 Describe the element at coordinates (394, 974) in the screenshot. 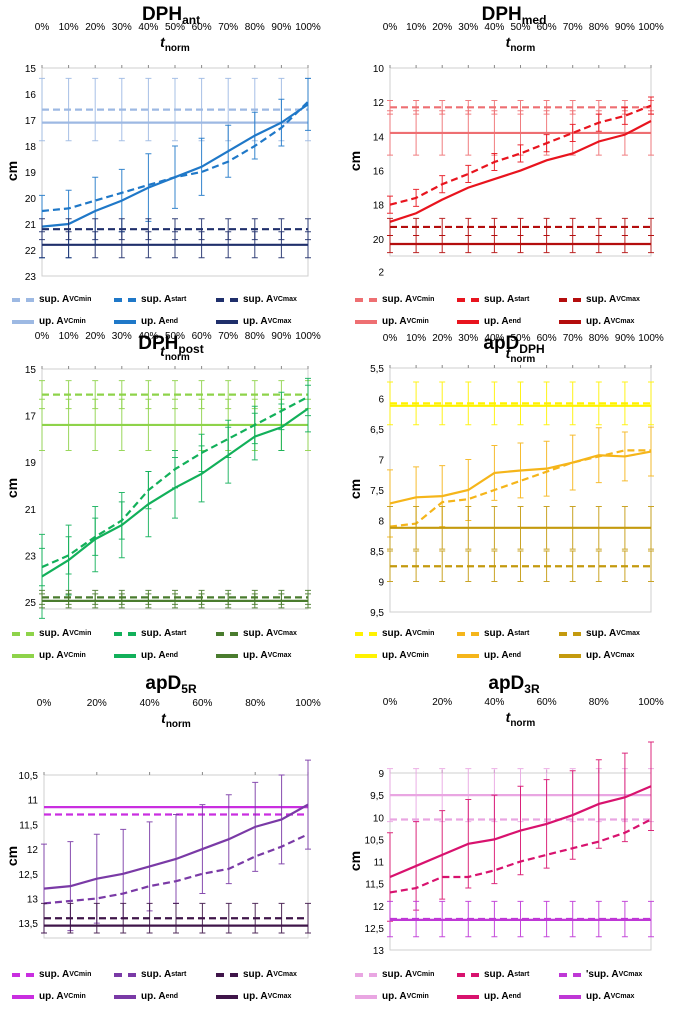

I see `legend-item: sup. A VCmin` at that location.